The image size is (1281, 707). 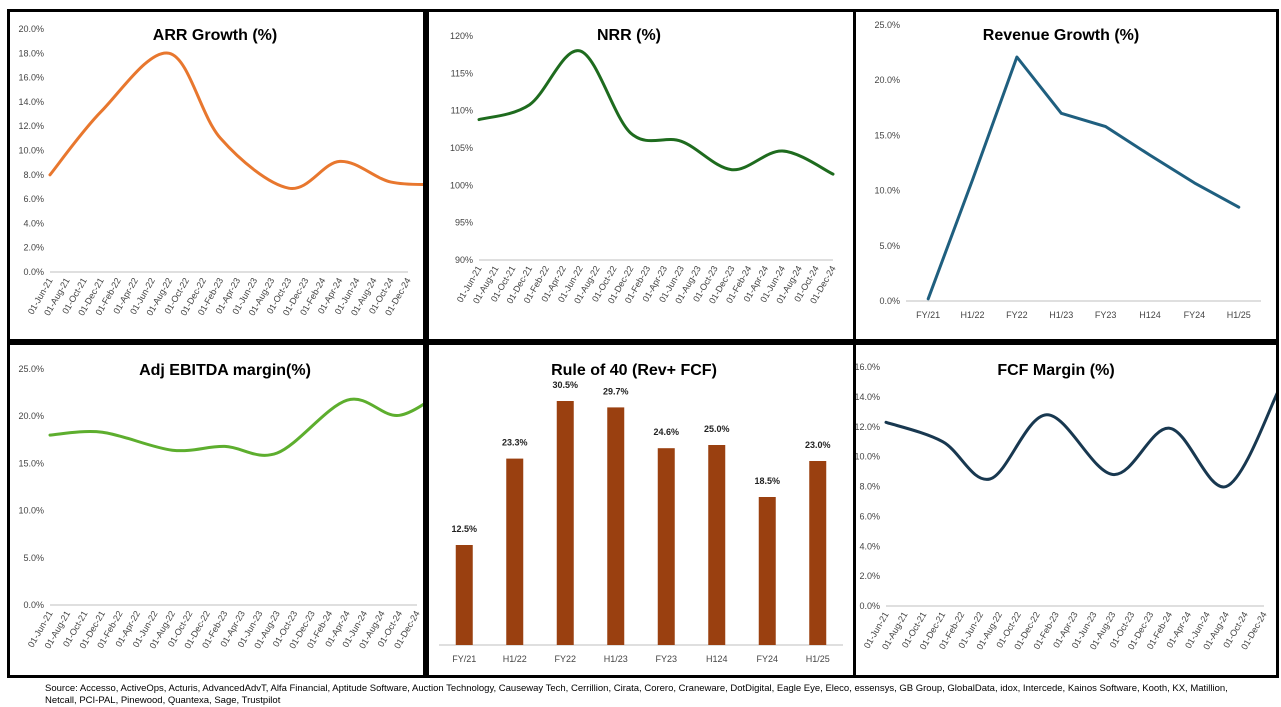 What do you see at coordinates (461, 148) in the screenshot?
I see `y-tick-label: 105%` at bounding box center [461, 148].